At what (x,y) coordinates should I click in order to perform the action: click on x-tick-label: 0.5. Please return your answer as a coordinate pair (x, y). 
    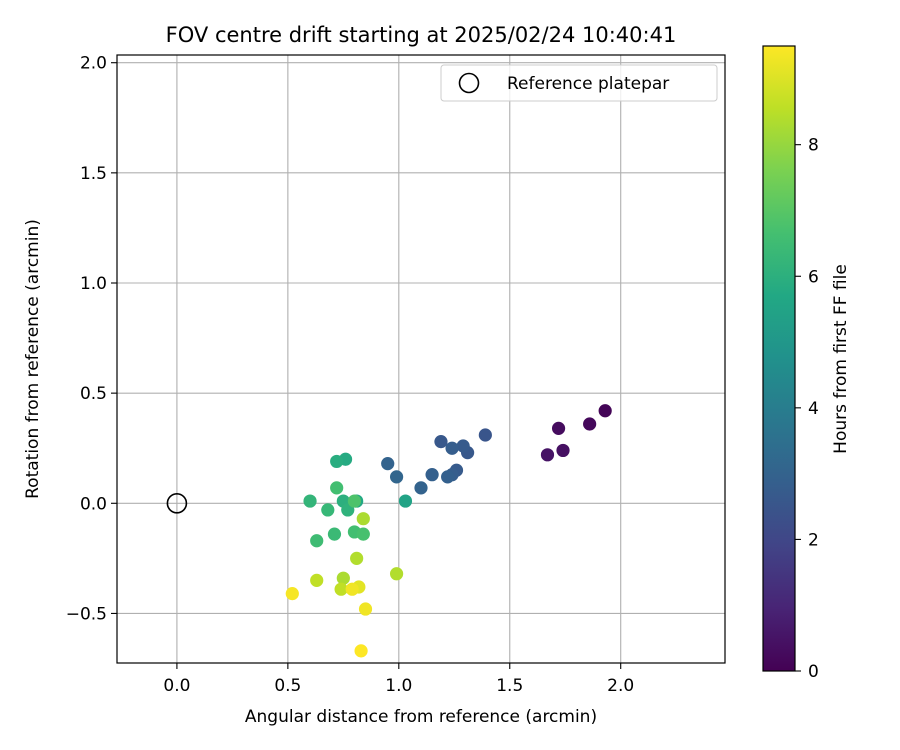
    Looking at the image, I should click on (287, 686).